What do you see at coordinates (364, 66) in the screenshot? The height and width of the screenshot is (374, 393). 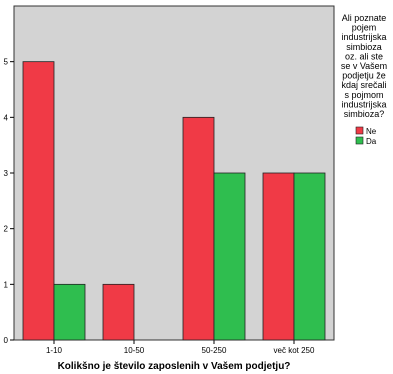 I see `legend-title-line: se v Vašem` at bounding box center [364, 66].